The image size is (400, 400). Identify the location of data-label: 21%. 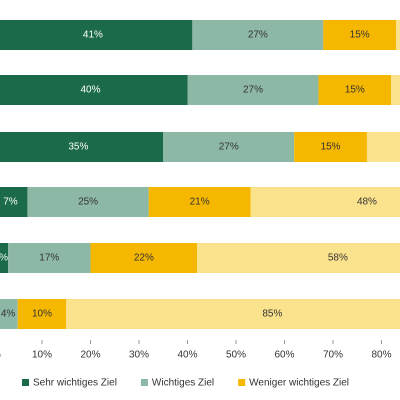
(200, 202).